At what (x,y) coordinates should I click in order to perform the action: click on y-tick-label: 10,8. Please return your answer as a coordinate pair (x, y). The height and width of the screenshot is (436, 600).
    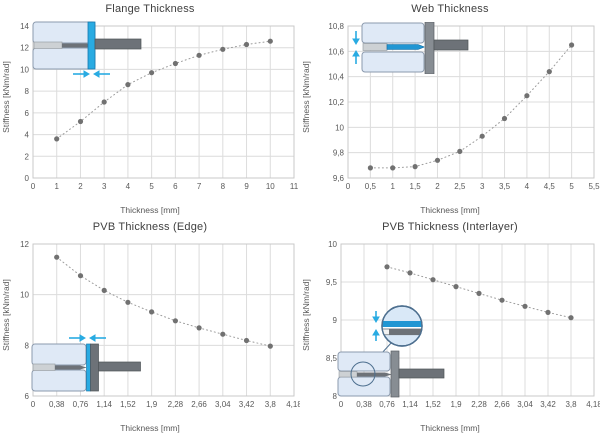
    Looking at the image, I should click on (336, 26).